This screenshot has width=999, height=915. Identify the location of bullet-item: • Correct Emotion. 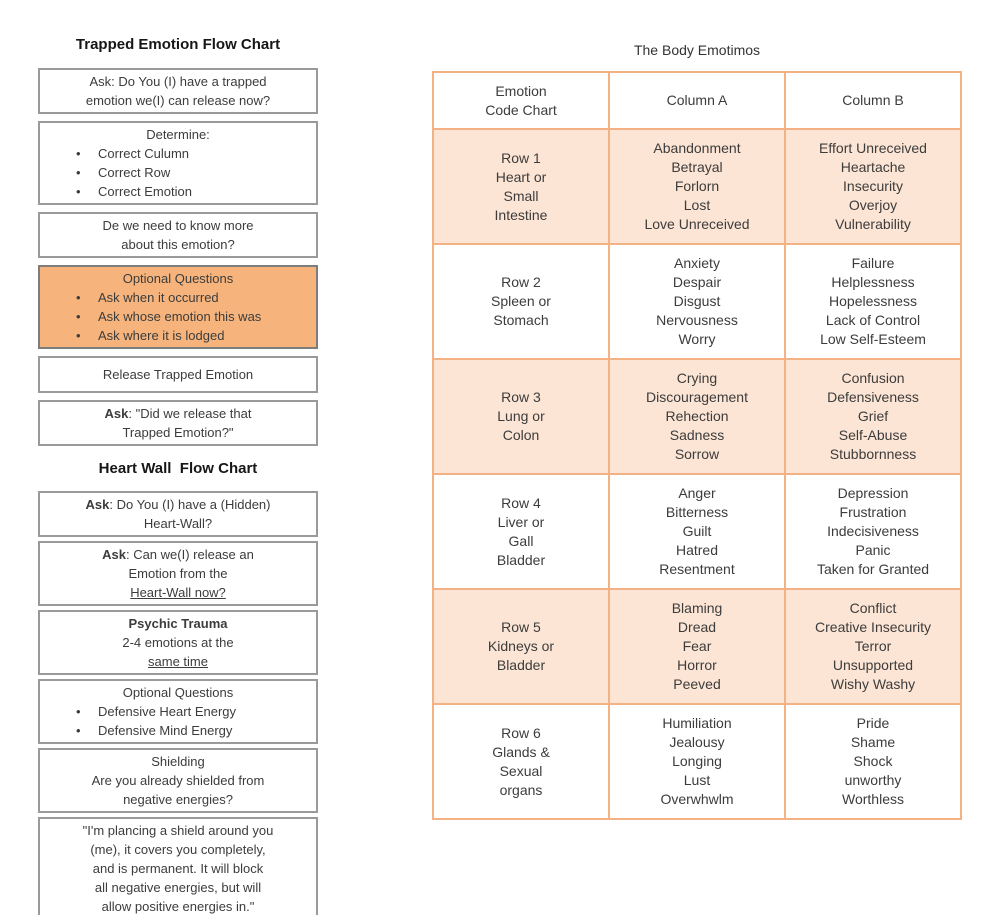
(178, 191).